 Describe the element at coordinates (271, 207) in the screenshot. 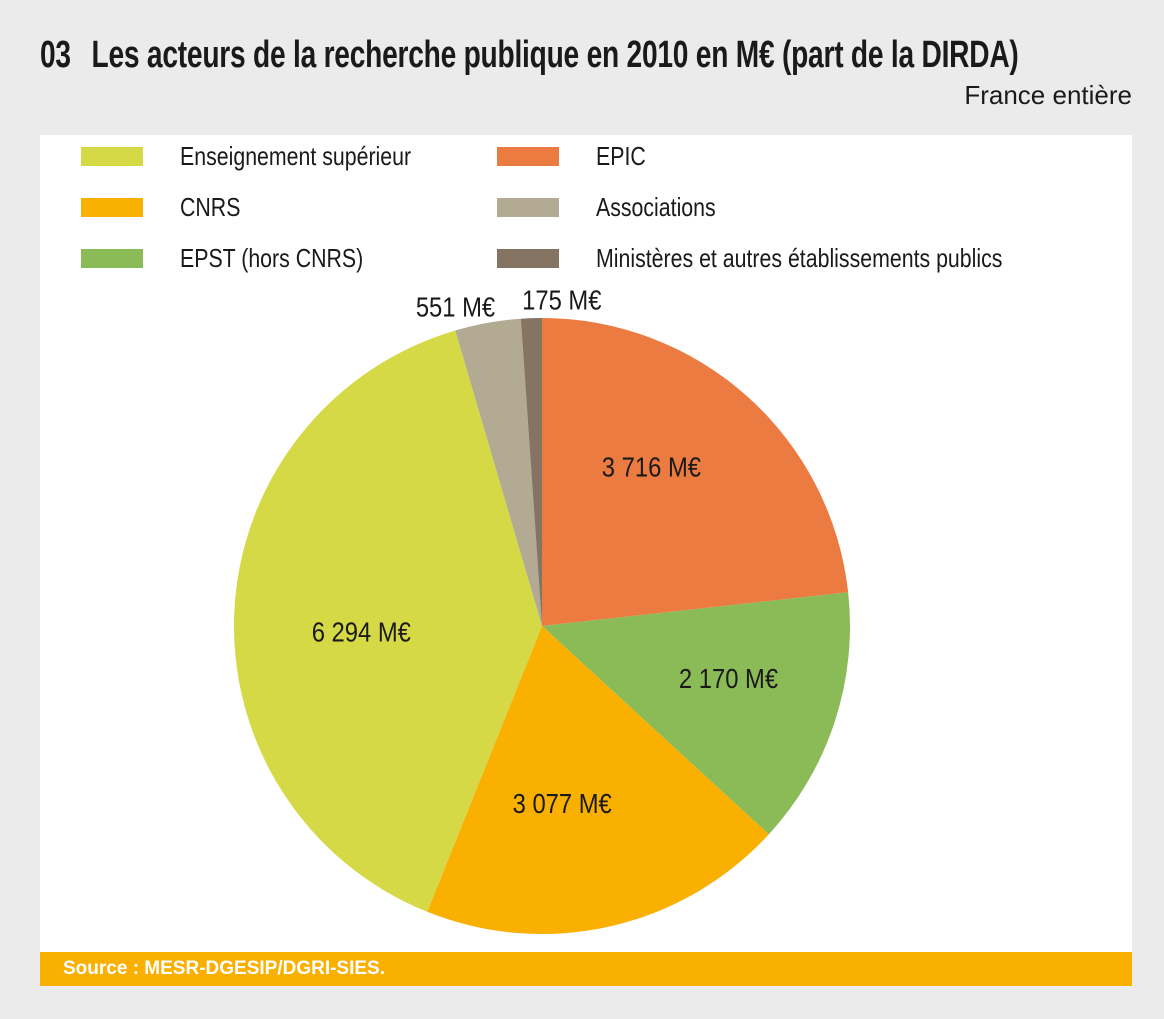

I see `legend-item: CNRS` at that location.